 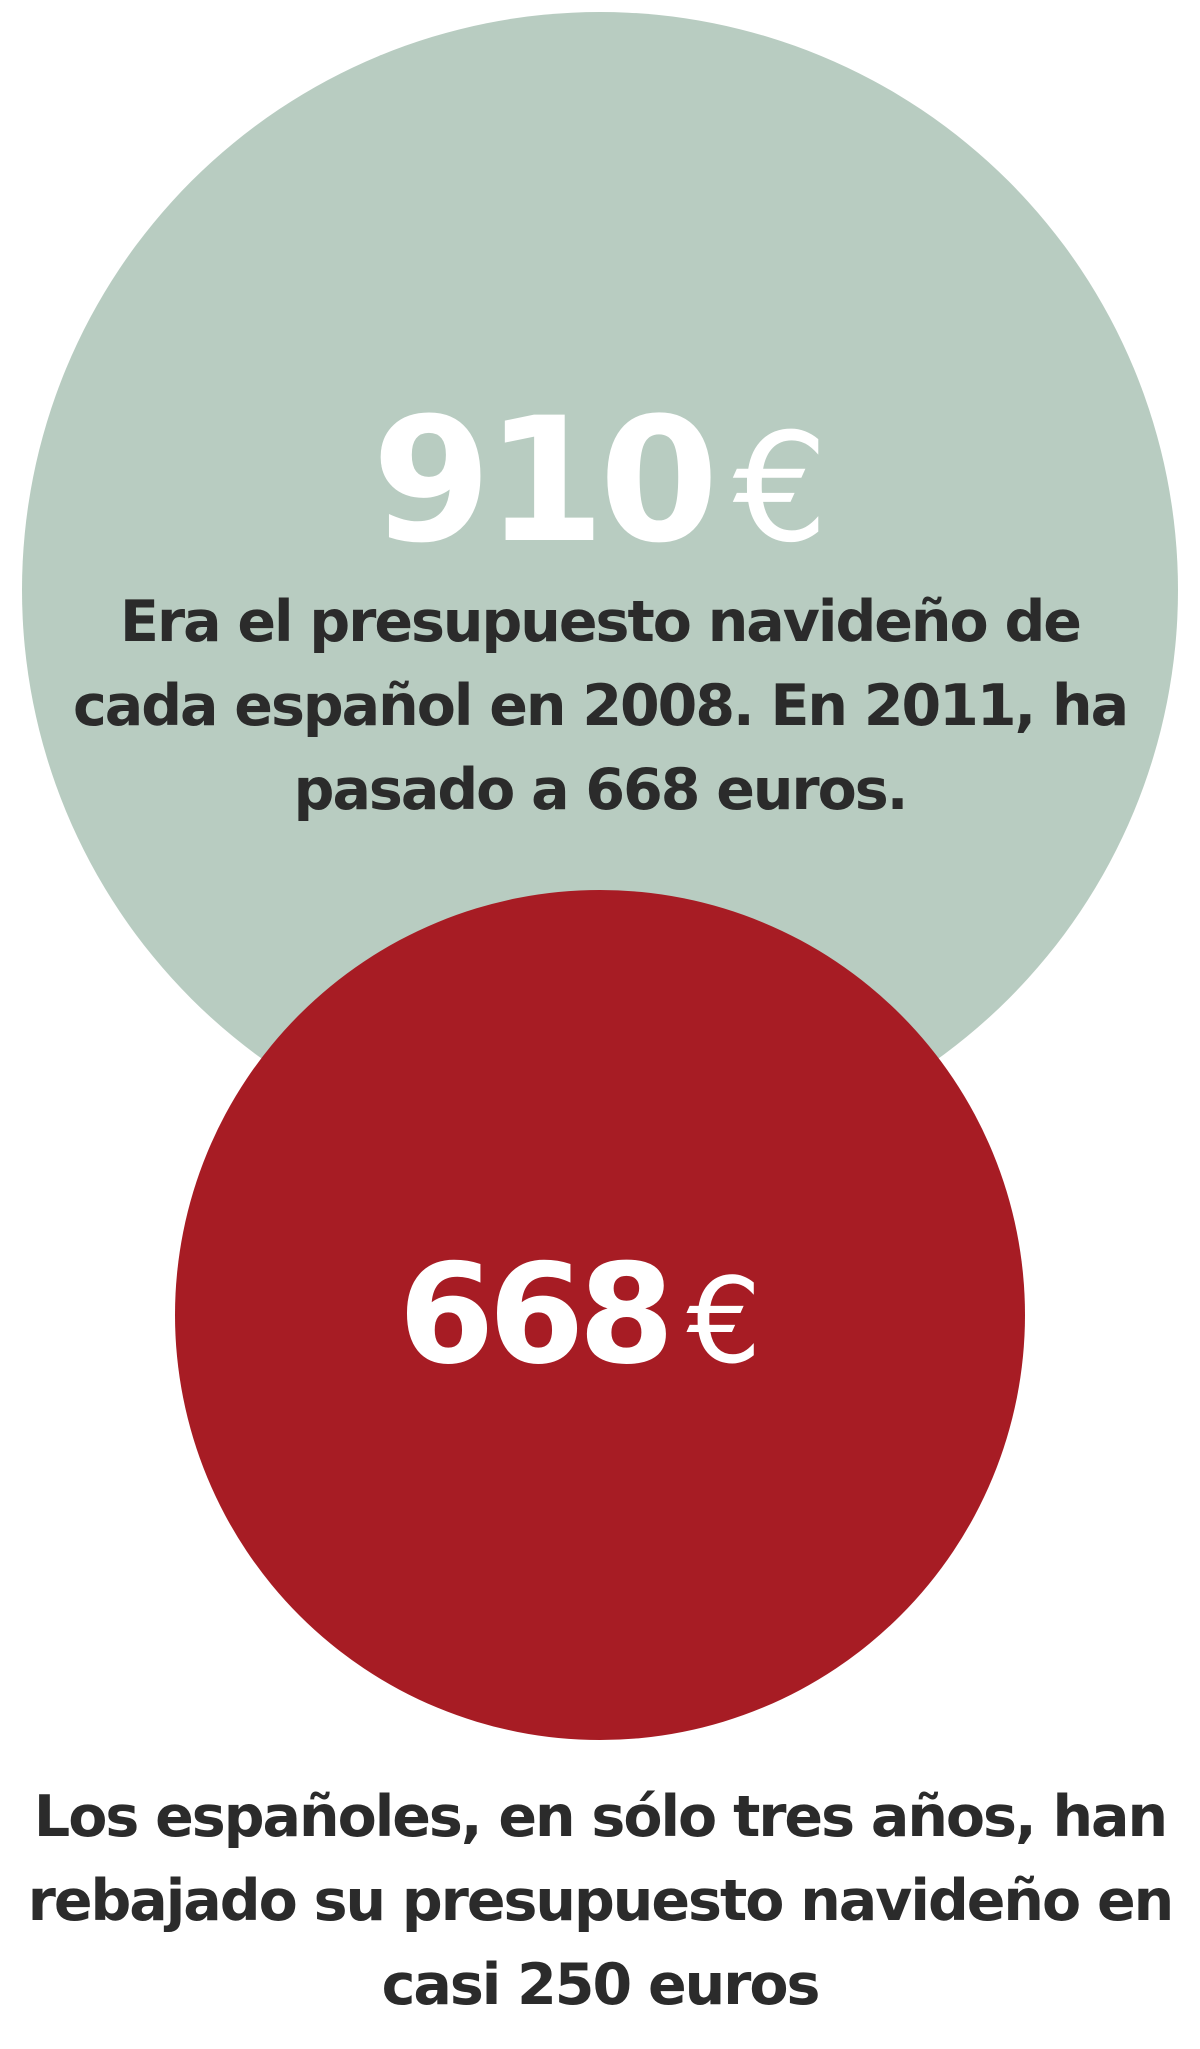 What do you see at coordinates (600, 480) in the screenshot?
I see `value-2008-label: 910 €` at bounding box center [600, 480].